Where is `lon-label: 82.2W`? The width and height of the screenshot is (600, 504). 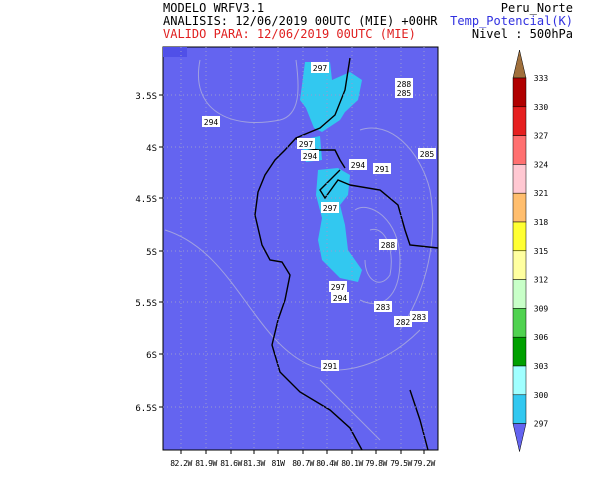
lon-label: 82.2W is located at coordinates (181, 463).